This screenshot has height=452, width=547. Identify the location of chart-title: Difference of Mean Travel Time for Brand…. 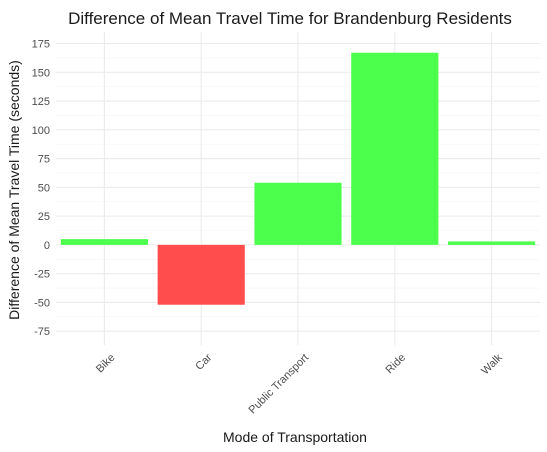
(290, 18).